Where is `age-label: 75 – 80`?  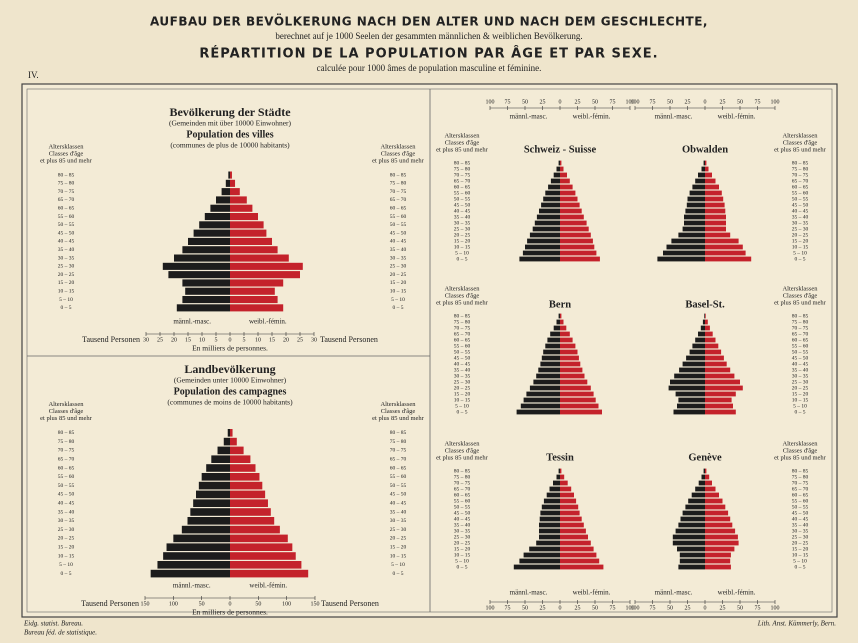 age-label: 75 – 80 is located at coordinates (462, 477).